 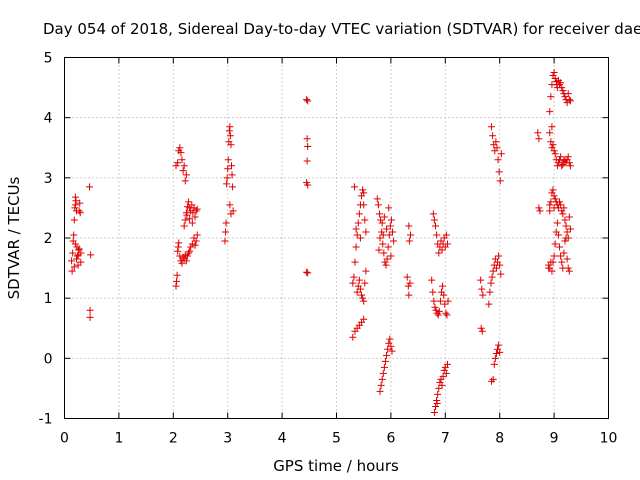 I want to click on x-tick-label: 6, so click(x=390, y=439).